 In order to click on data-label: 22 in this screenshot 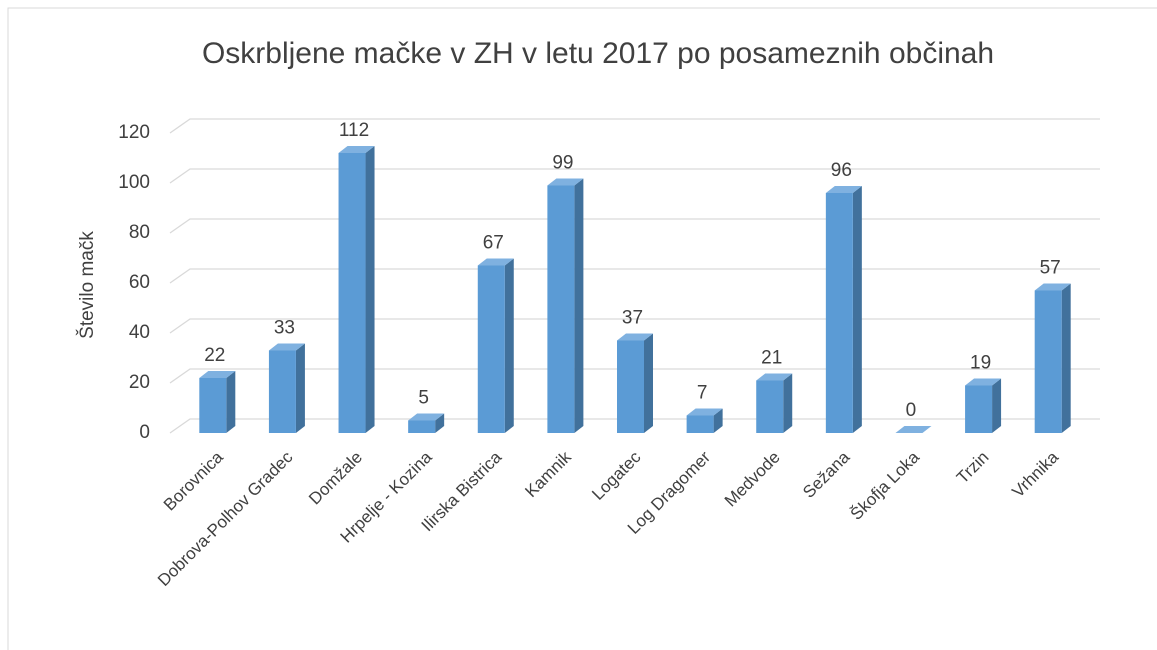, I will do `click(214, 355)`.